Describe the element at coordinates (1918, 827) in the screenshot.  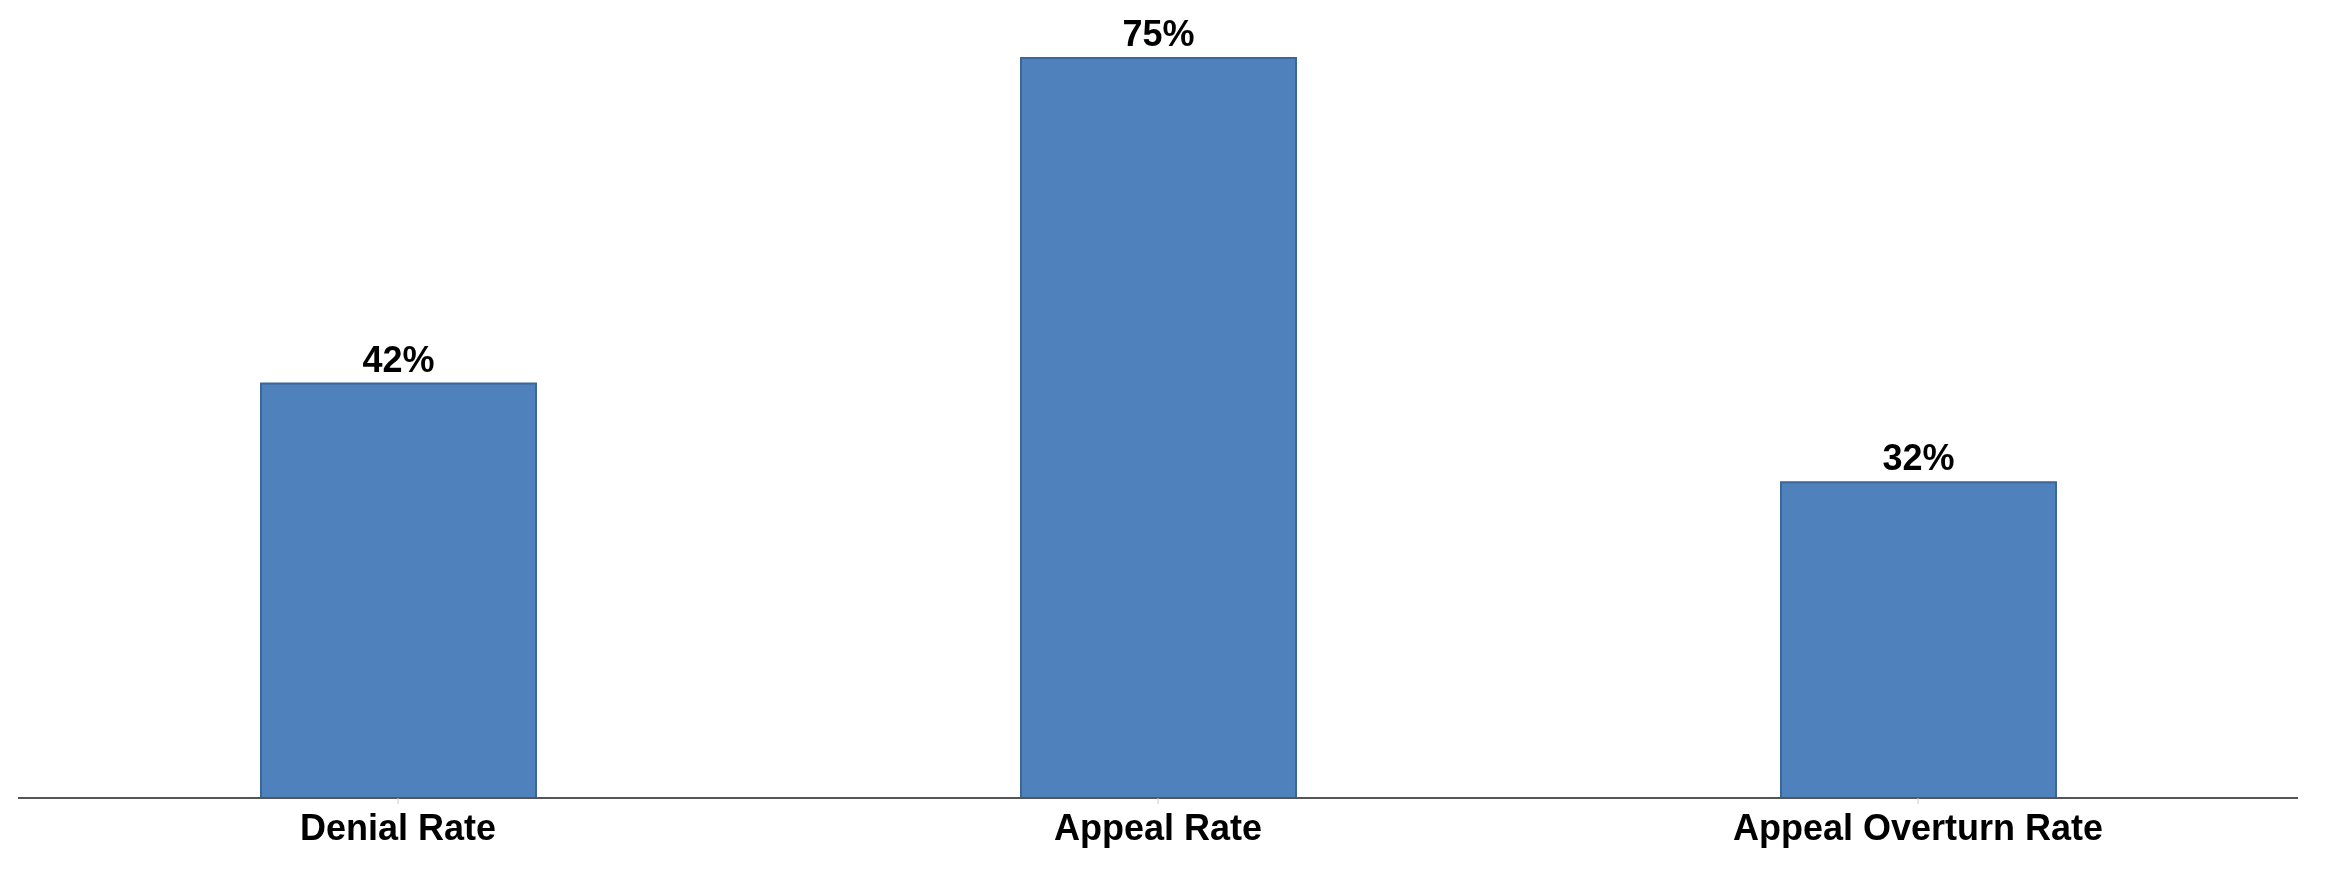
I see `x-tick-label: Appeal Overturn Rate` at that location.